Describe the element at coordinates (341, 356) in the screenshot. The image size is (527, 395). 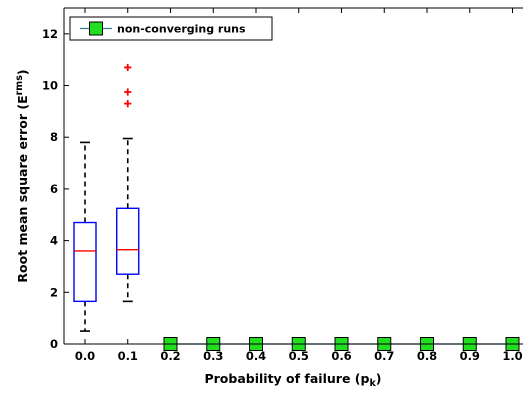
I see `x-tick-label: 0.6` at that location.